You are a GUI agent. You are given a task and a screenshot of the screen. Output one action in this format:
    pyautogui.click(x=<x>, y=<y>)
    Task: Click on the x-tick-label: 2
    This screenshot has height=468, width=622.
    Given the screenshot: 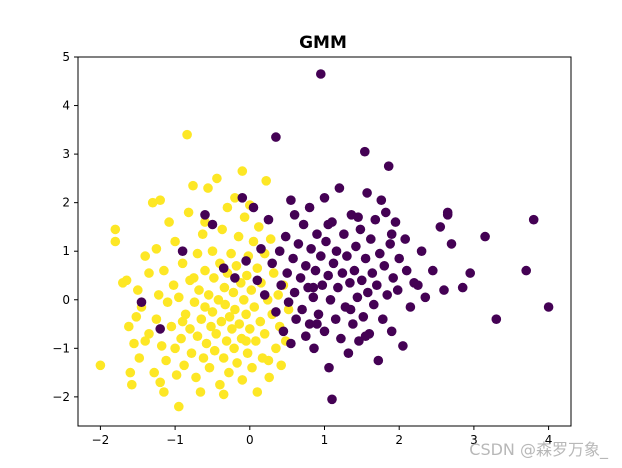 What is the action you would take?
    pyautogui.click(x=399, y=440)
    